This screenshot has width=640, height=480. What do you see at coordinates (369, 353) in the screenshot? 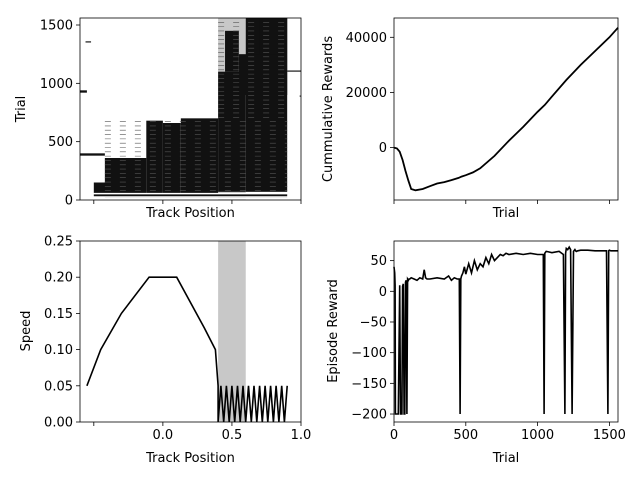
I see `y-tick-label: −100` at bounding box center [369, 353].